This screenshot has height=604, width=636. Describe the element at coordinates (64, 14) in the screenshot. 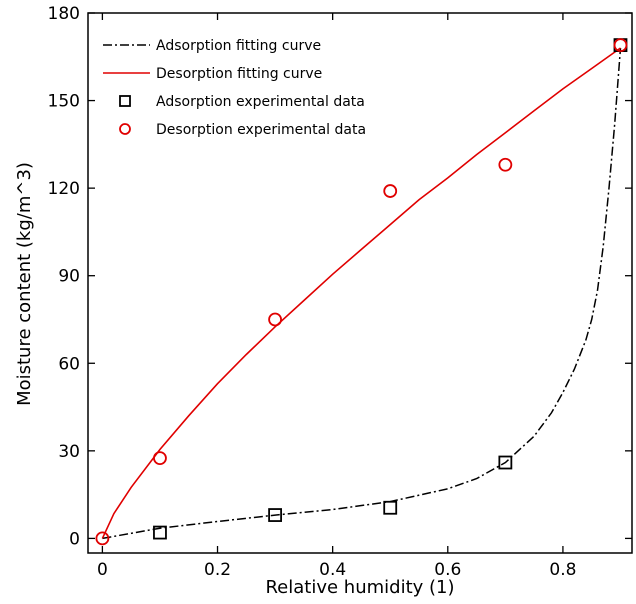

I see `y-tick-label: 180` at that location.